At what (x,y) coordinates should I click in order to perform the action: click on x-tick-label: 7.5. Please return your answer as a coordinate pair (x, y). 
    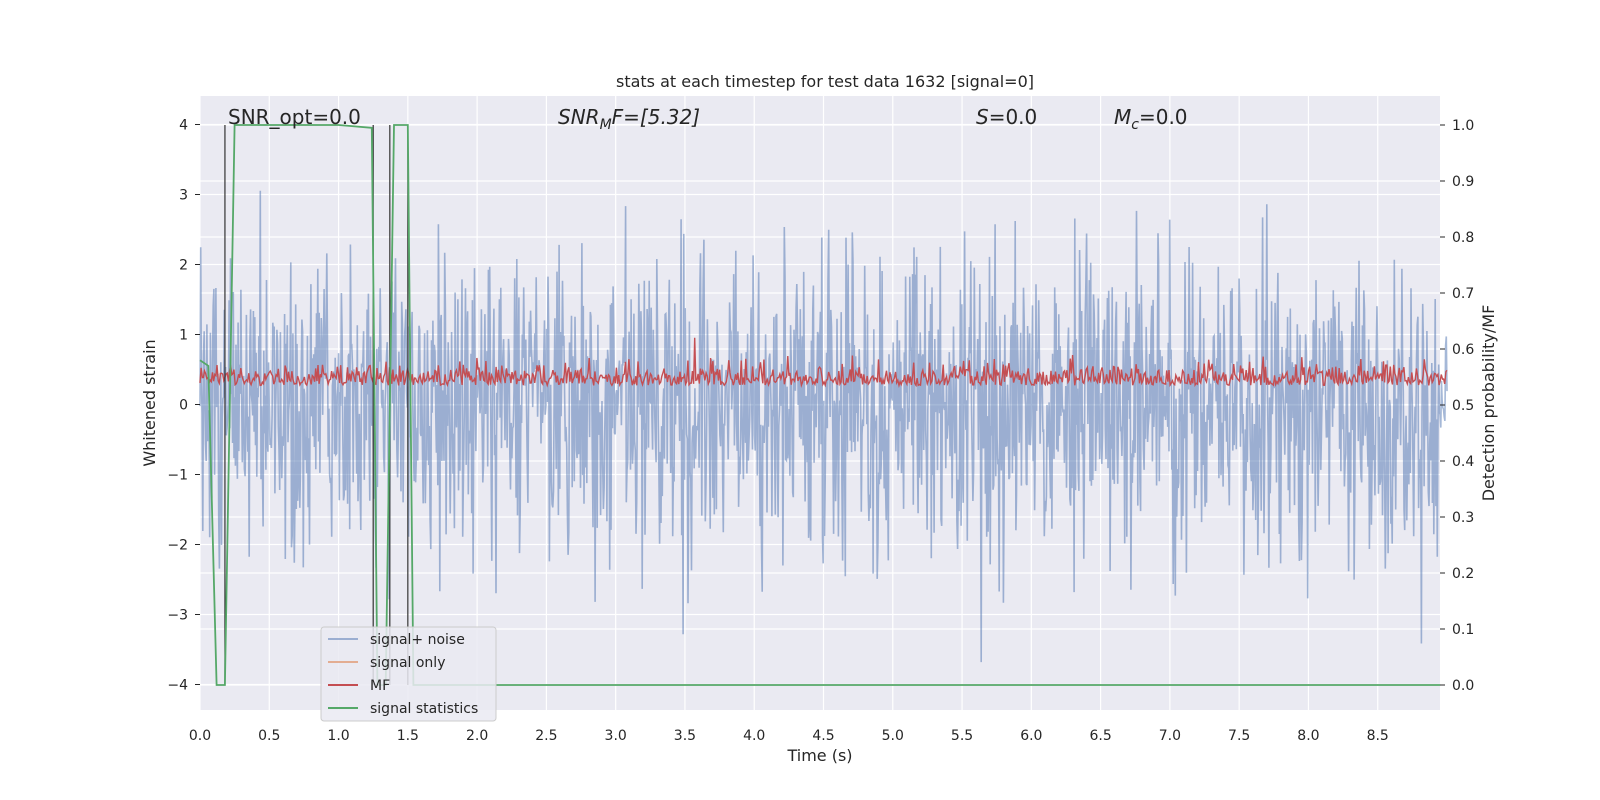
    Looking at the image, I should click on (1239, 736).